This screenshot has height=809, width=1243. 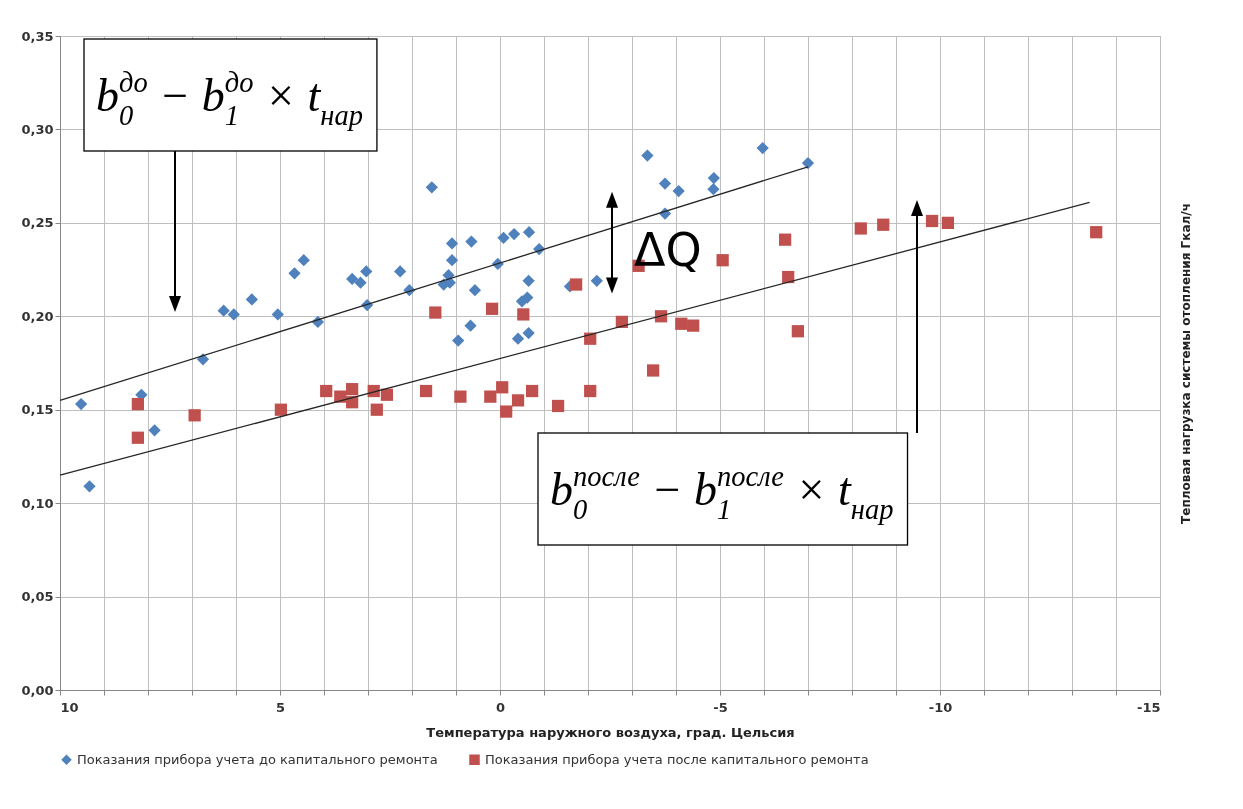 What do you see at coordinates (668, 249) in the screenshot?
I see `annotation: ΔQ` at bounding box center [668, 249].